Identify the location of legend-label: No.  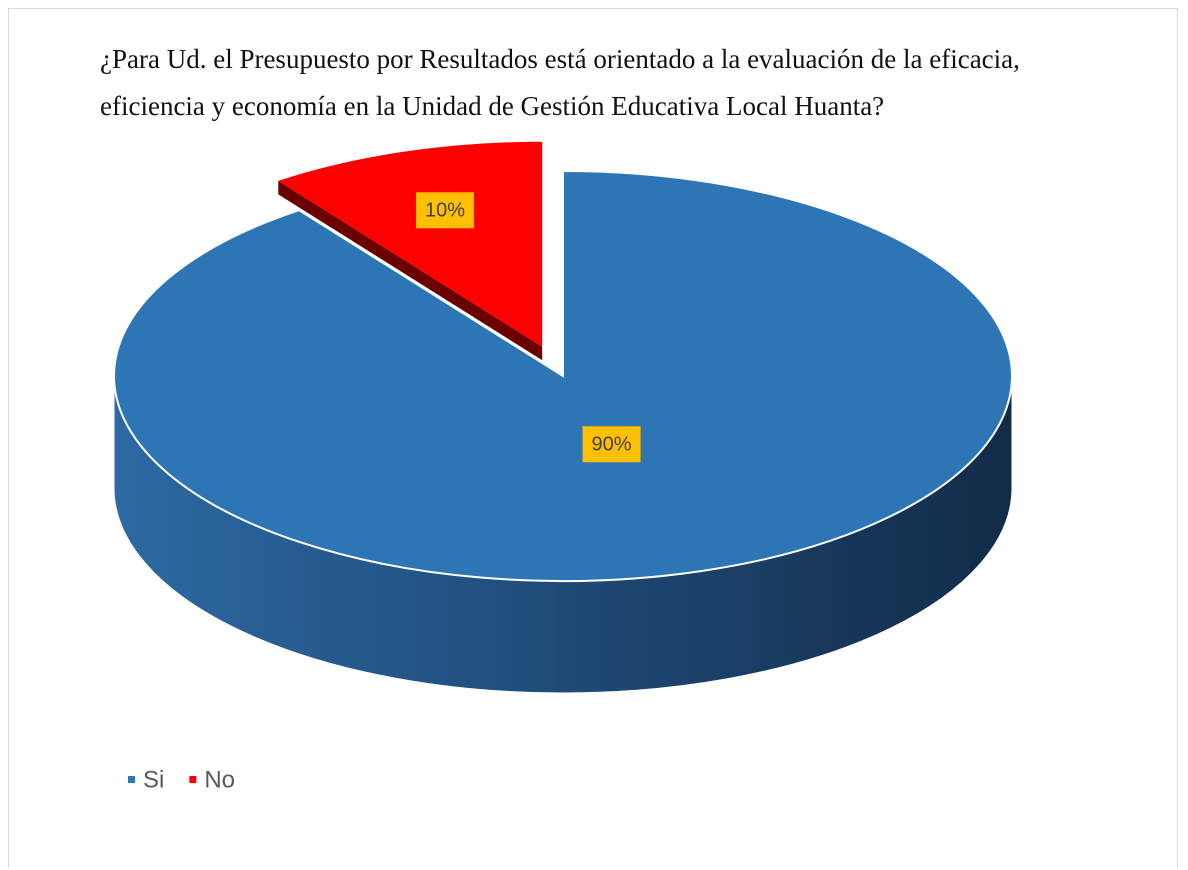
(219, 779).